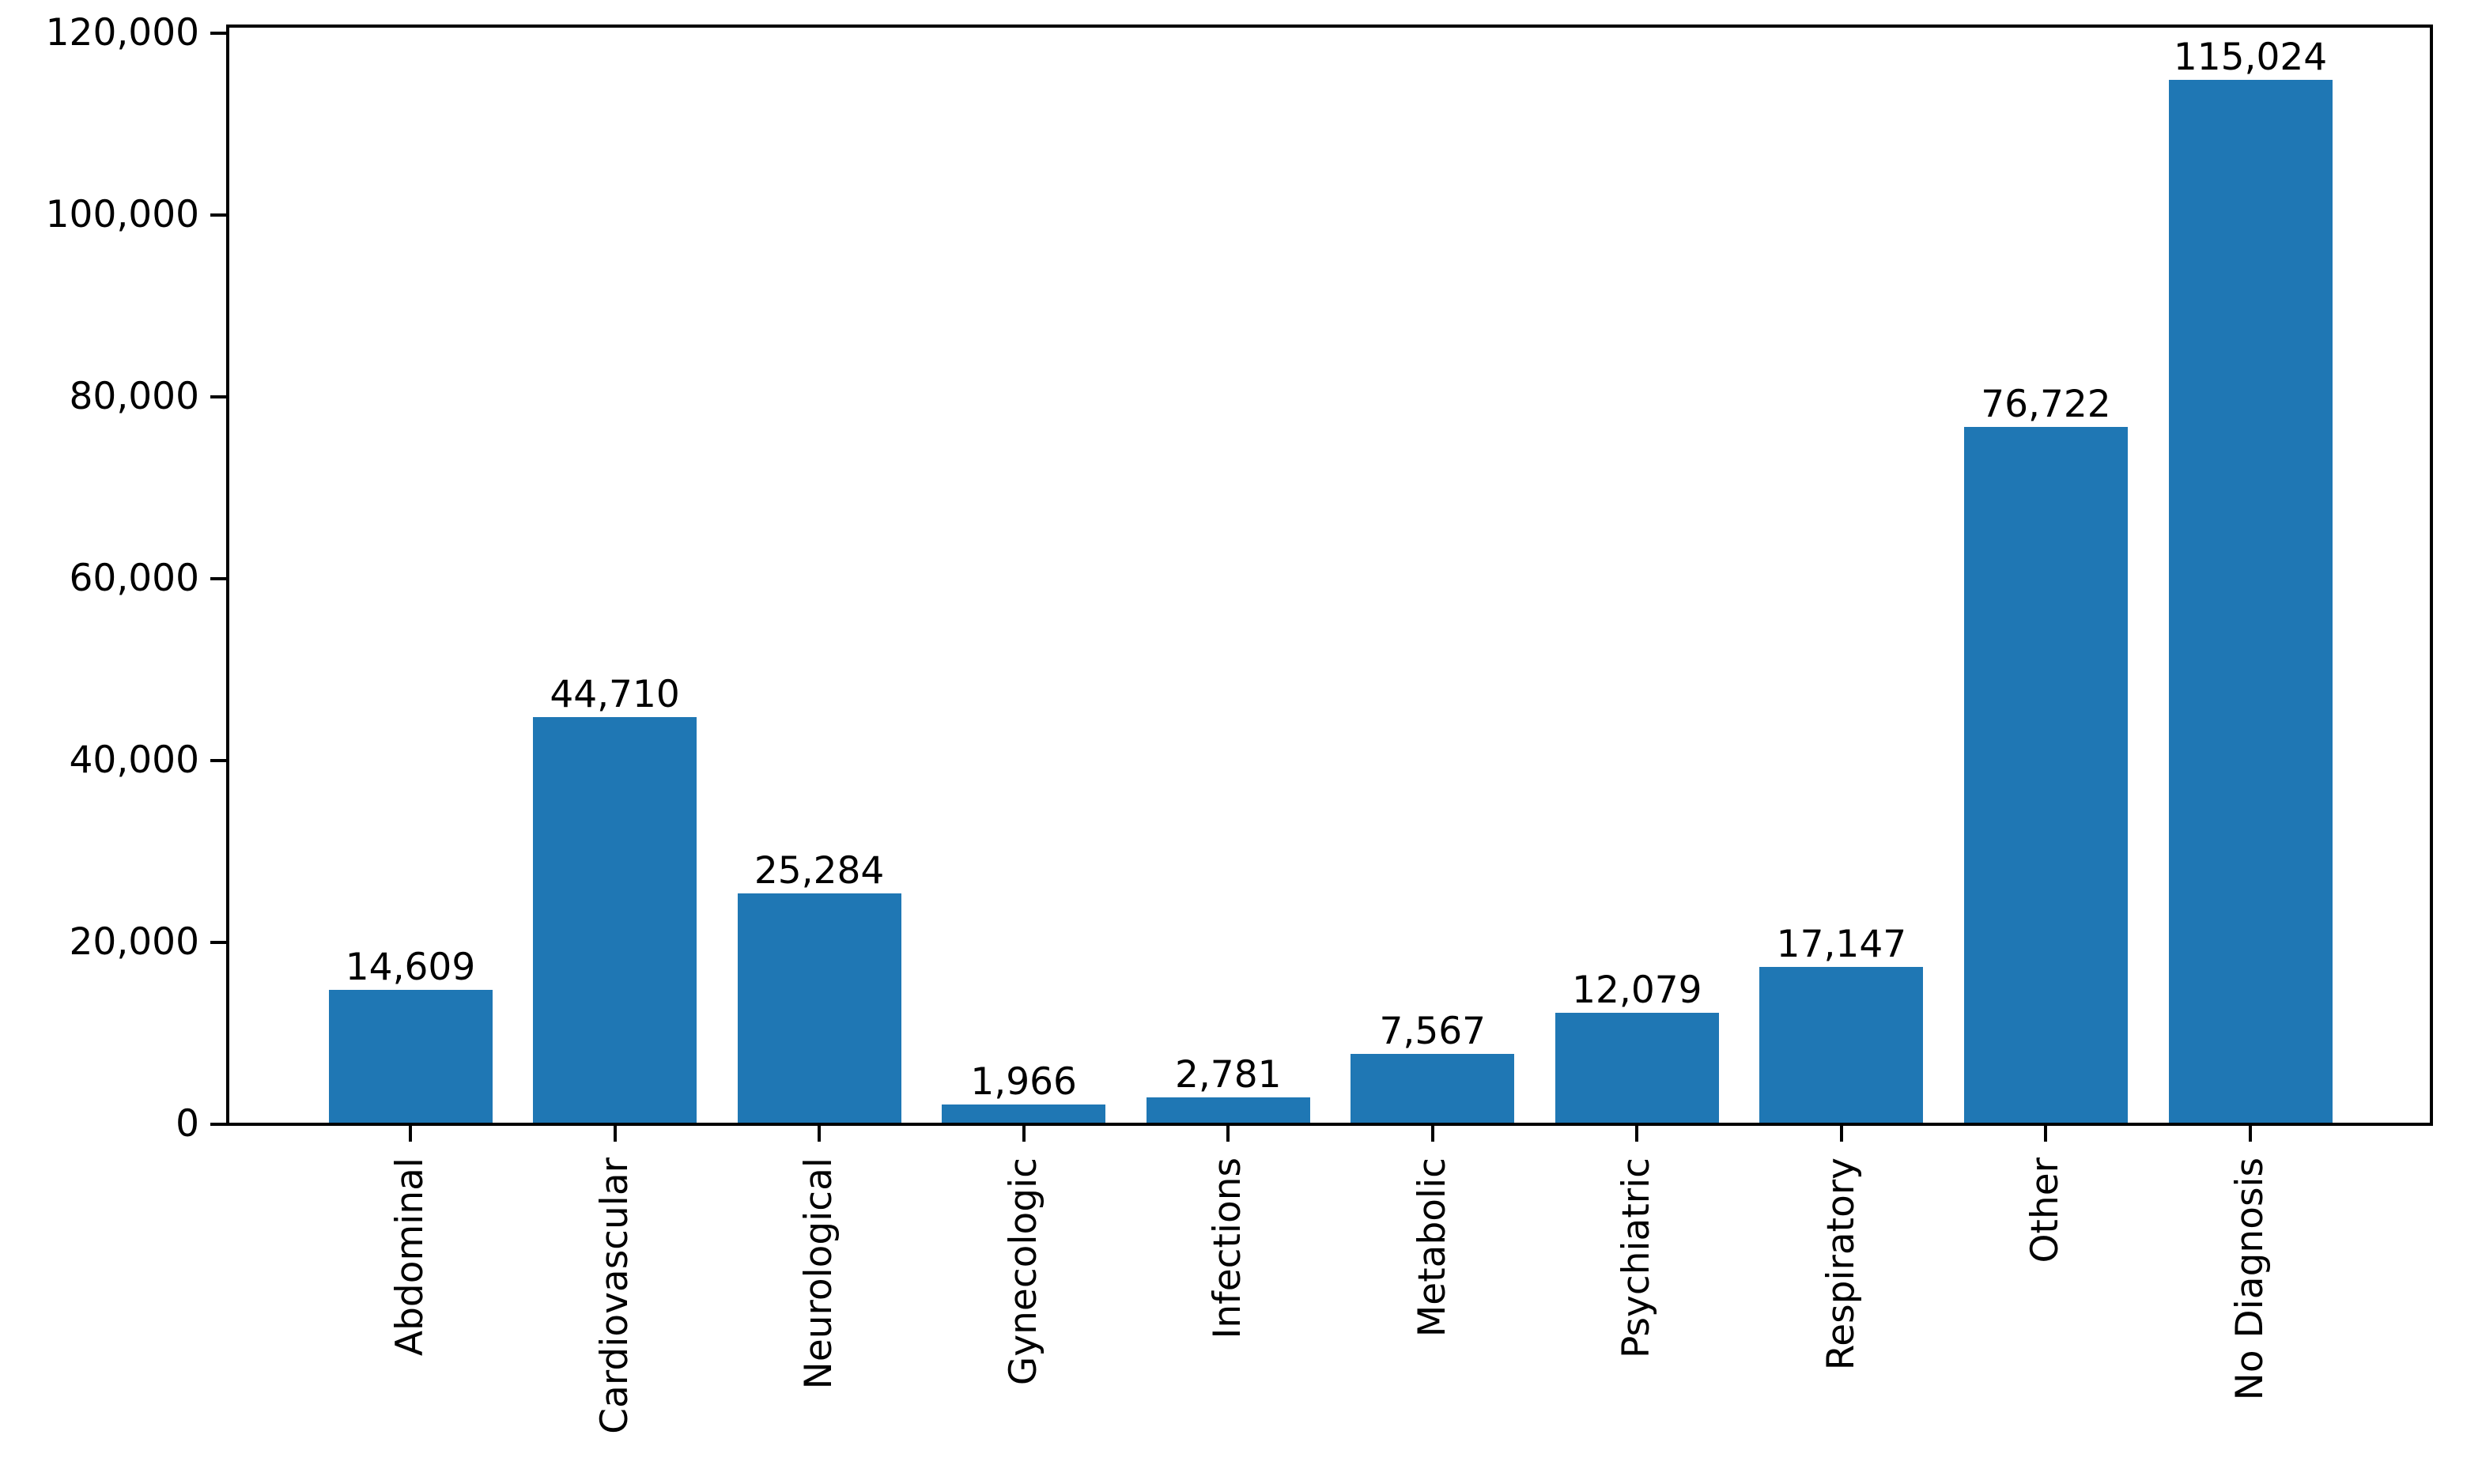  I want to click on bar-value-label: 1,966, so click(1023, 1082).